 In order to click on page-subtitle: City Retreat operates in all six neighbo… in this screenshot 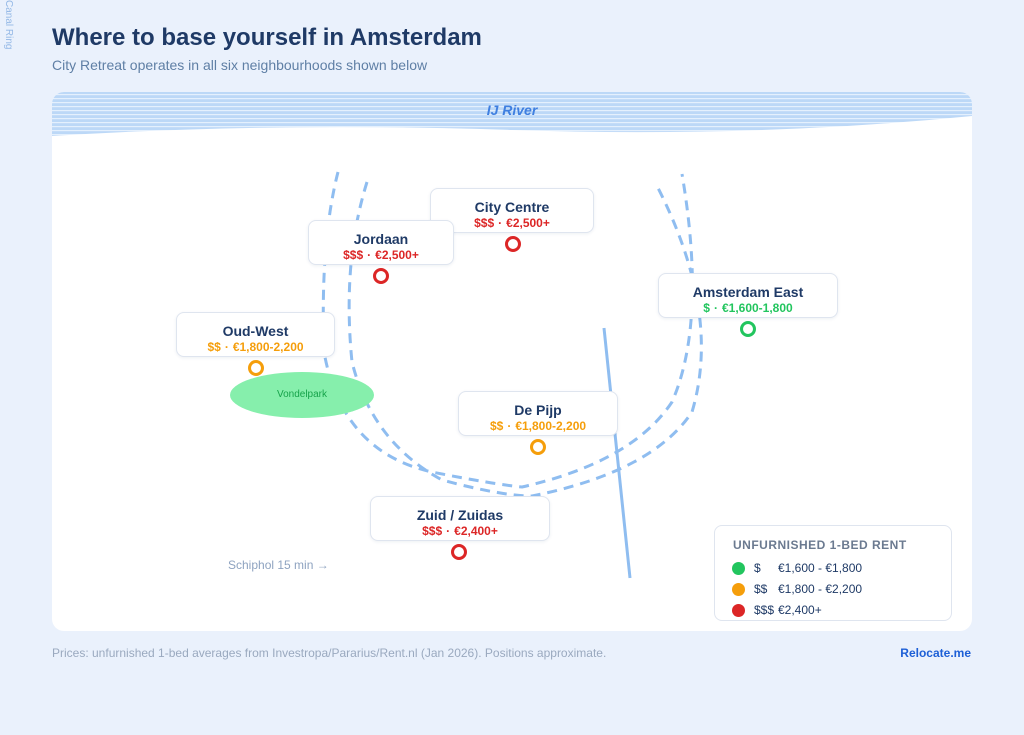, I will do `click(240, 65)`.